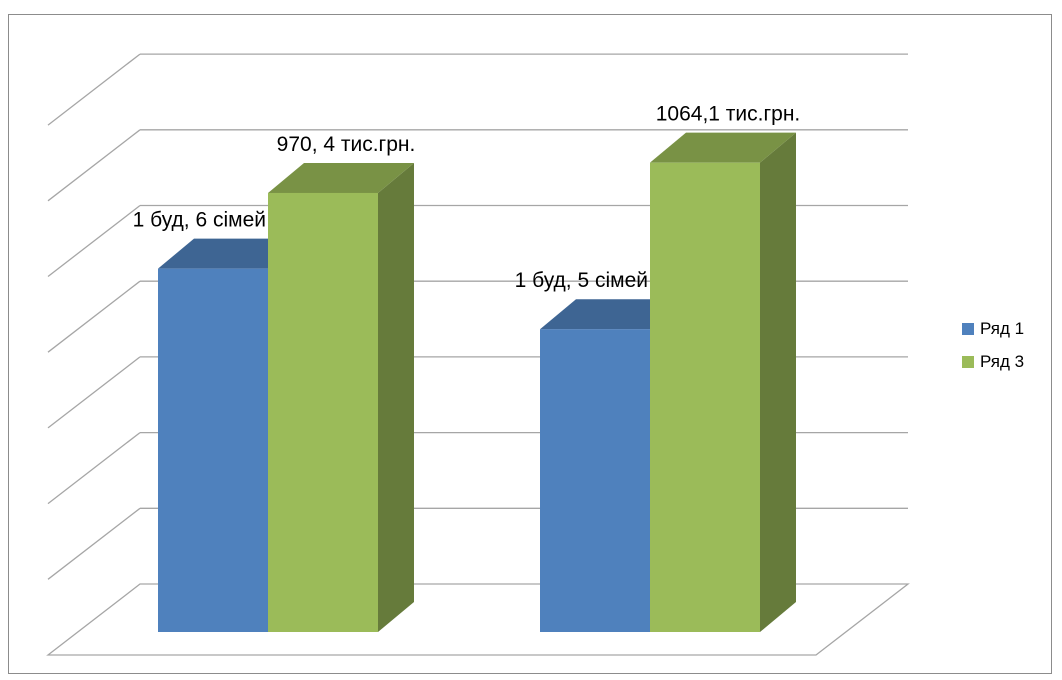 The height and width of the screenshot is (680, 1062). I want to click on legend-item-series-3: Ряд 3, so click(993, 361).